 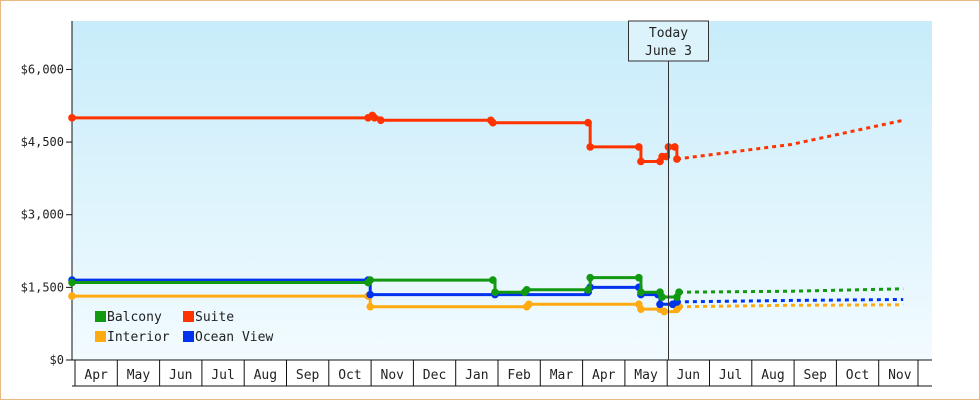 What do you see at coordinates (184, 327) in the screenshot?
I see `legend: Balcony Suite Interior Ocean View` at bounding box center [184, 327].